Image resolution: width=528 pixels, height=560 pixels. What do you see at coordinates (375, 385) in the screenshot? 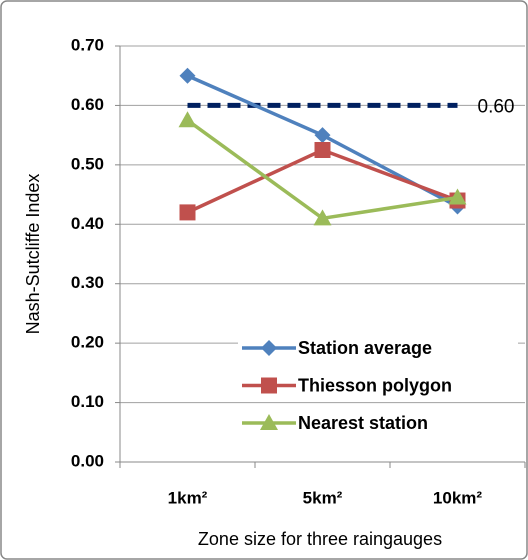
I see `legend-label: Thiesson polygon` at bounding box center [375, 385].